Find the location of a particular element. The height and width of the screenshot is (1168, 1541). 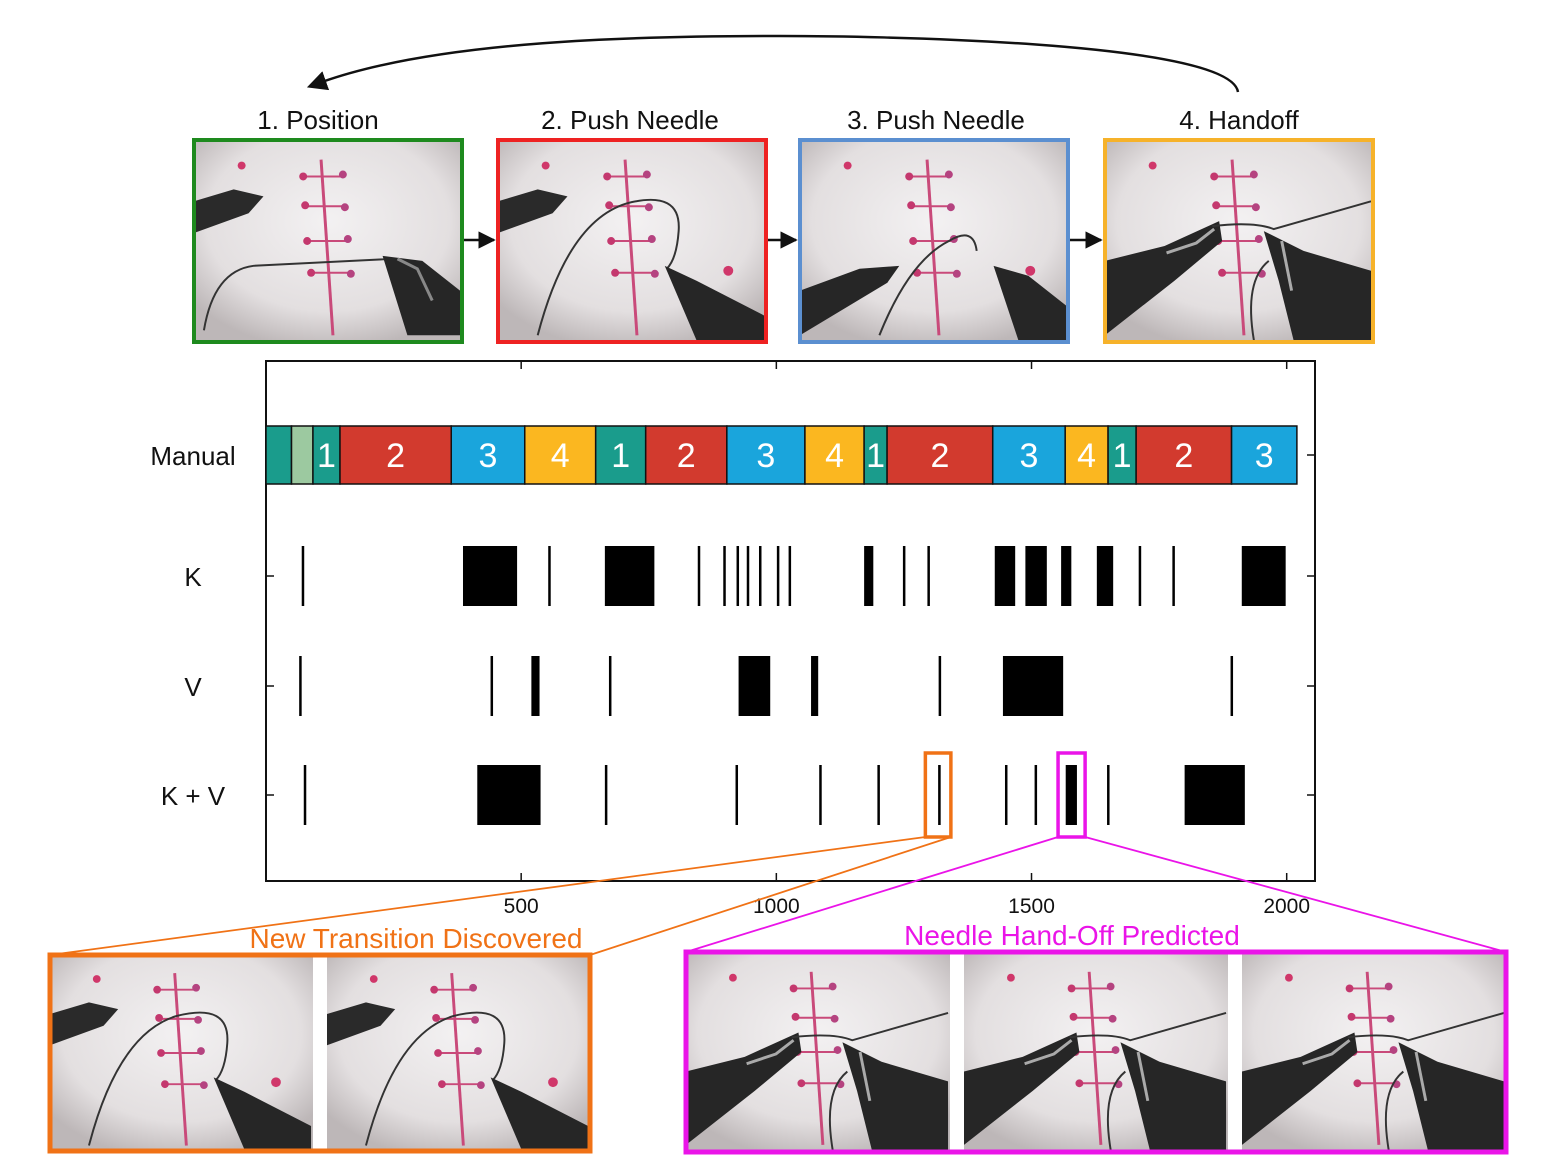

step-label: 2. Push Needle is located at coordinates (630, 120).